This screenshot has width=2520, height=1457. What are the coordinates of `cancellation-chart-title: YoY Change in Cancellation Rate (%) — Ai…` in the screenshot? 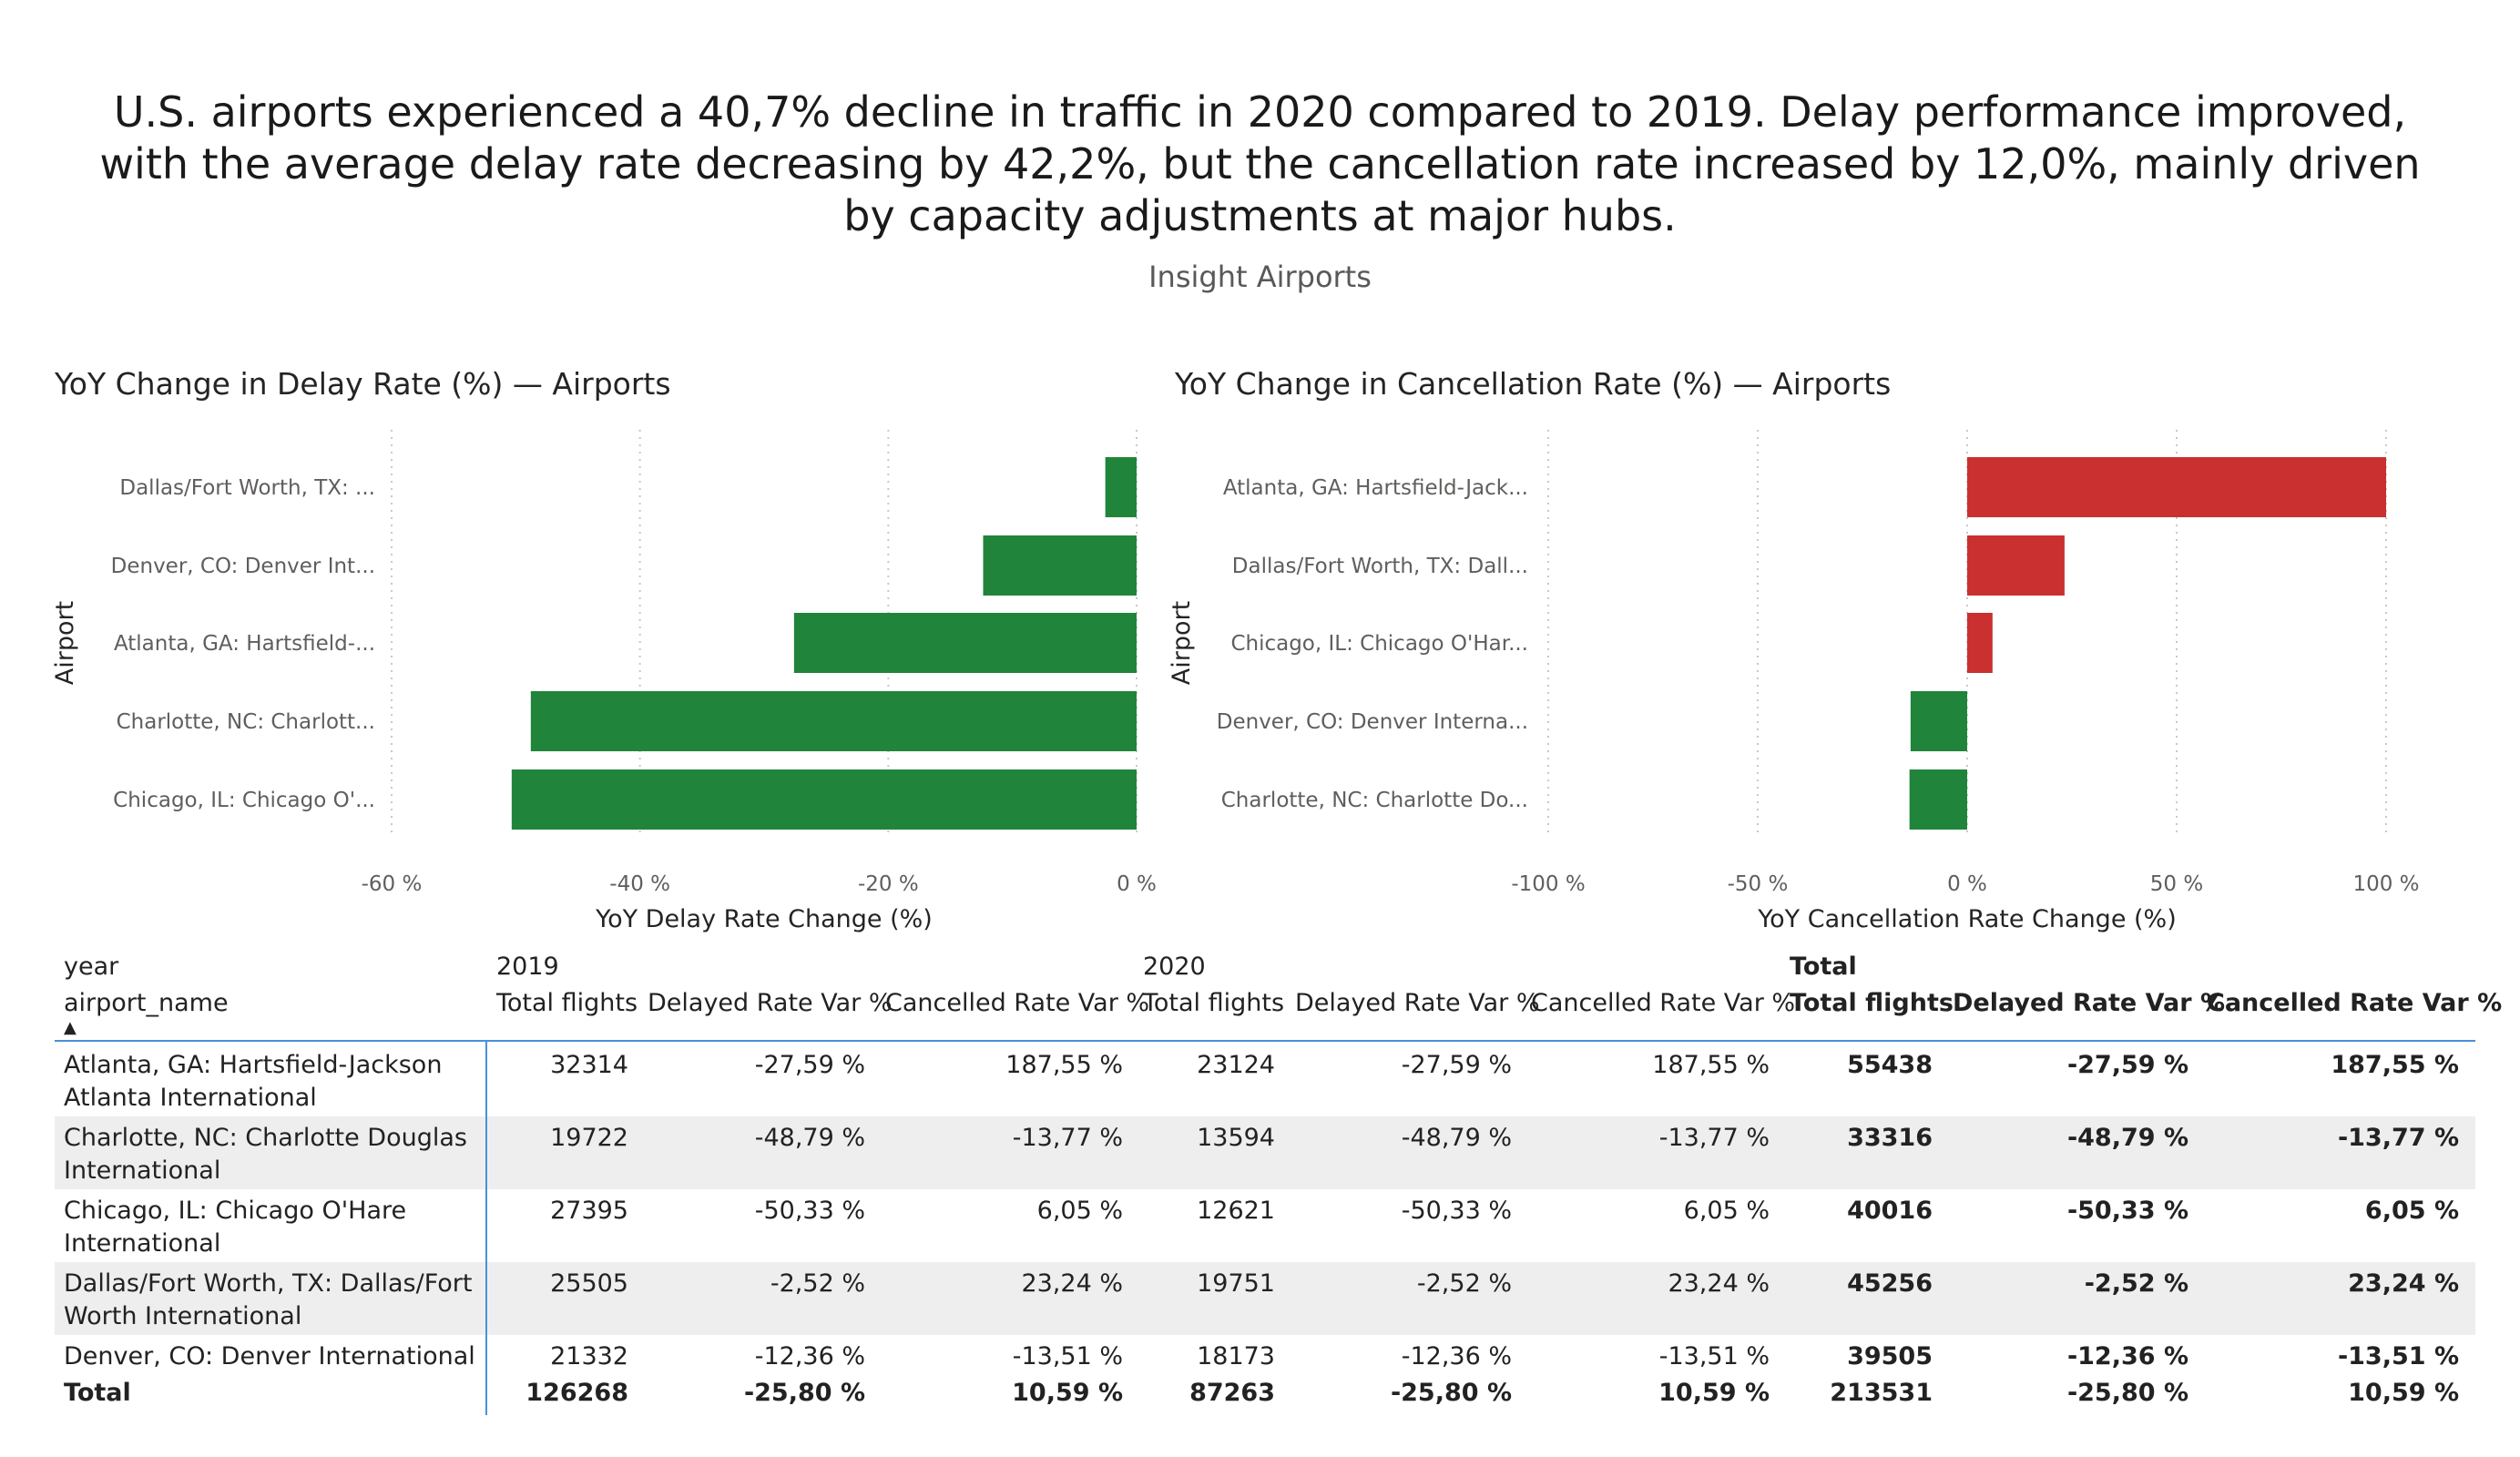 It's located at (1533, 384).